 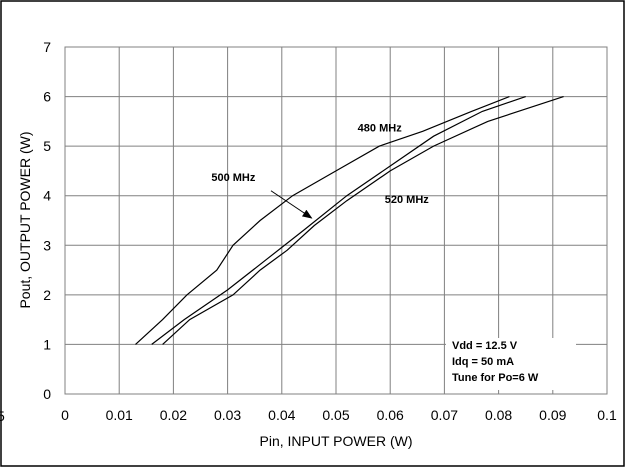 I want to click on y-tick-label: 1, so click(x=47, y=344).